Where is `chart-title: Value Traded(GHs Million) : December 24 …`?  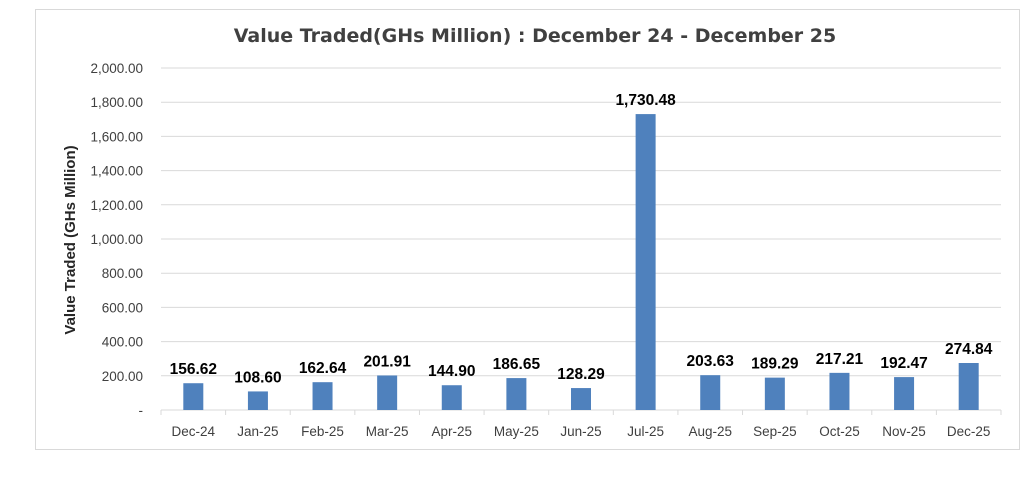
chart-title: Value Traded(GHs Million) : December 24 … is located at coordinates (535, 36).